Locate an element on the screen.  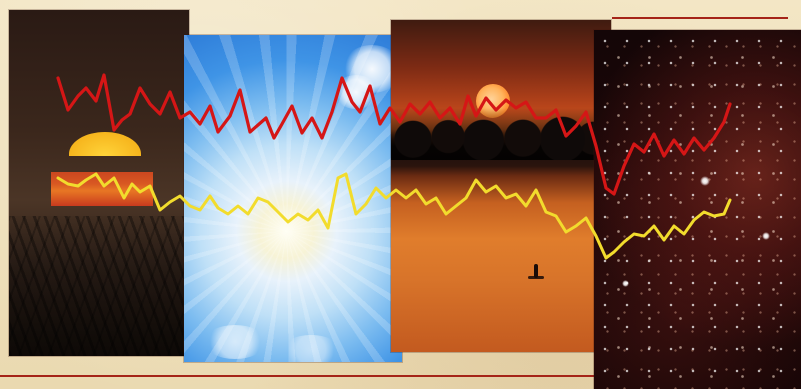
bottom-rule is located at coordinates (400, 376).